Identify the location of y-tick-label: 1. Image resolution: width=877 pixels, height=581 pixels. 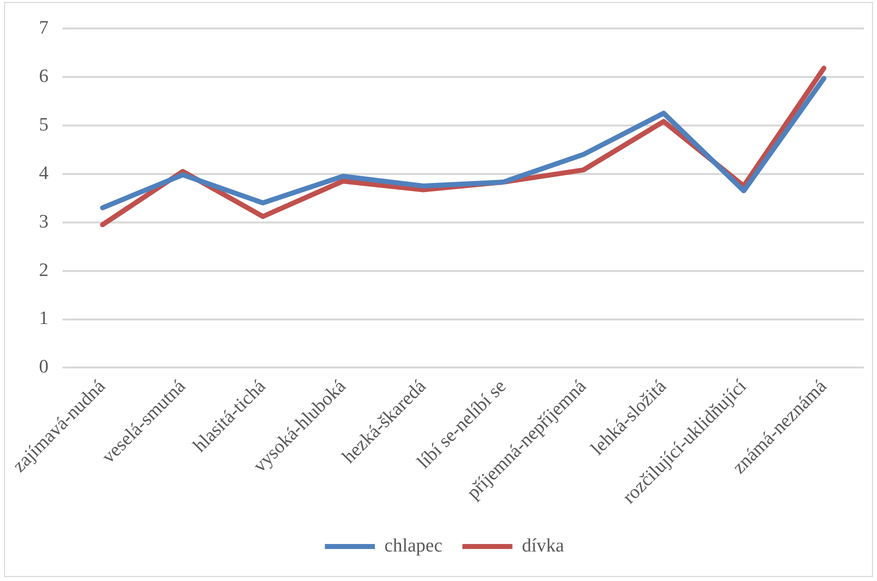
(43, 319).